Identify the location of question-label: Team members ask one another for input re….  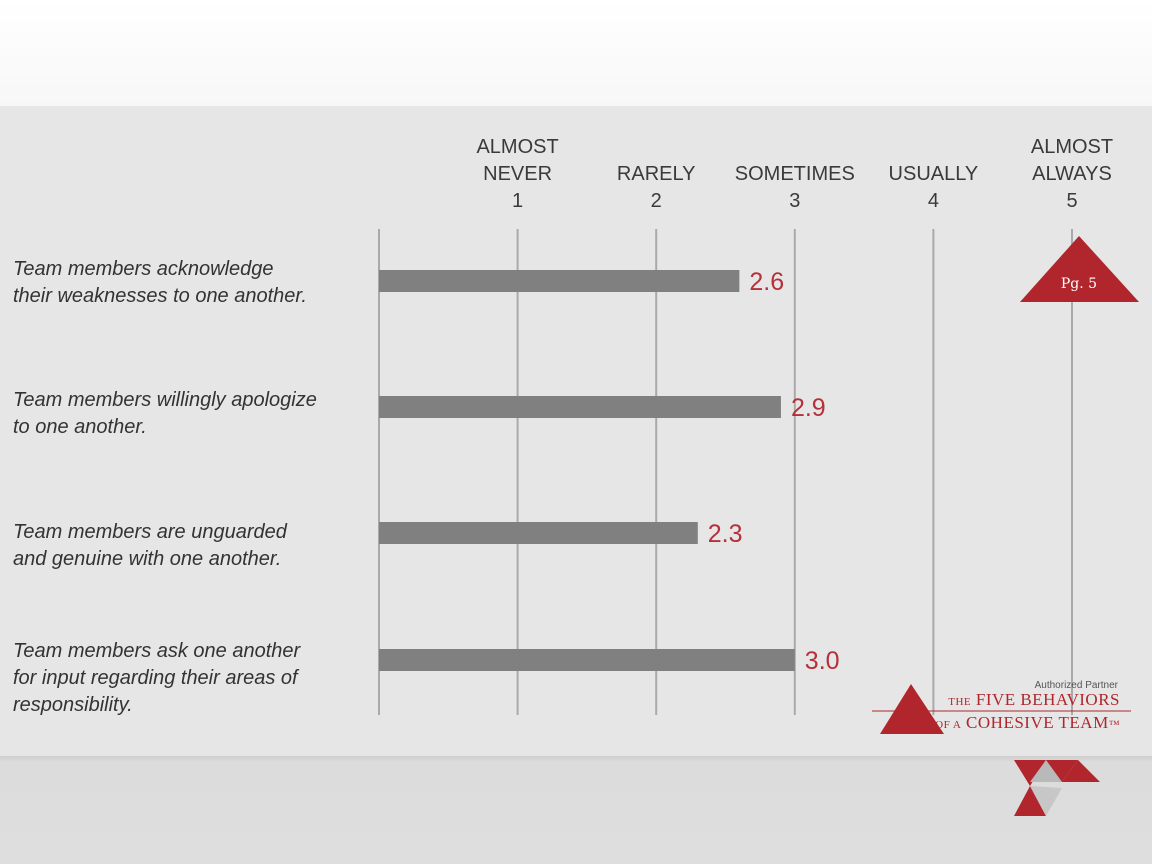
(188, 678).